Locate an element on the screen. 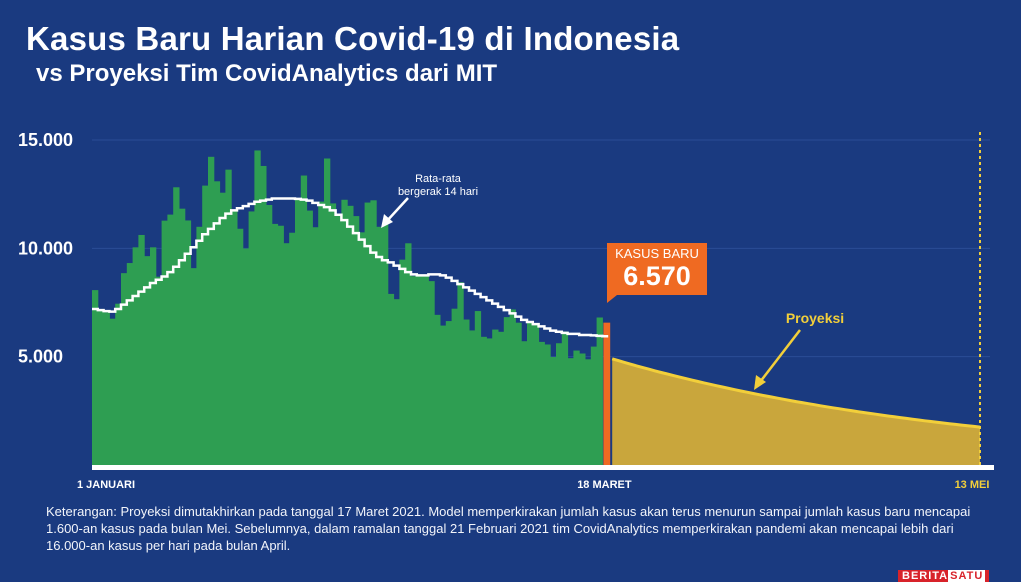 The height and width of the screenshot is (582, 1021). x-axis-line is located at coordinates (543, 467).